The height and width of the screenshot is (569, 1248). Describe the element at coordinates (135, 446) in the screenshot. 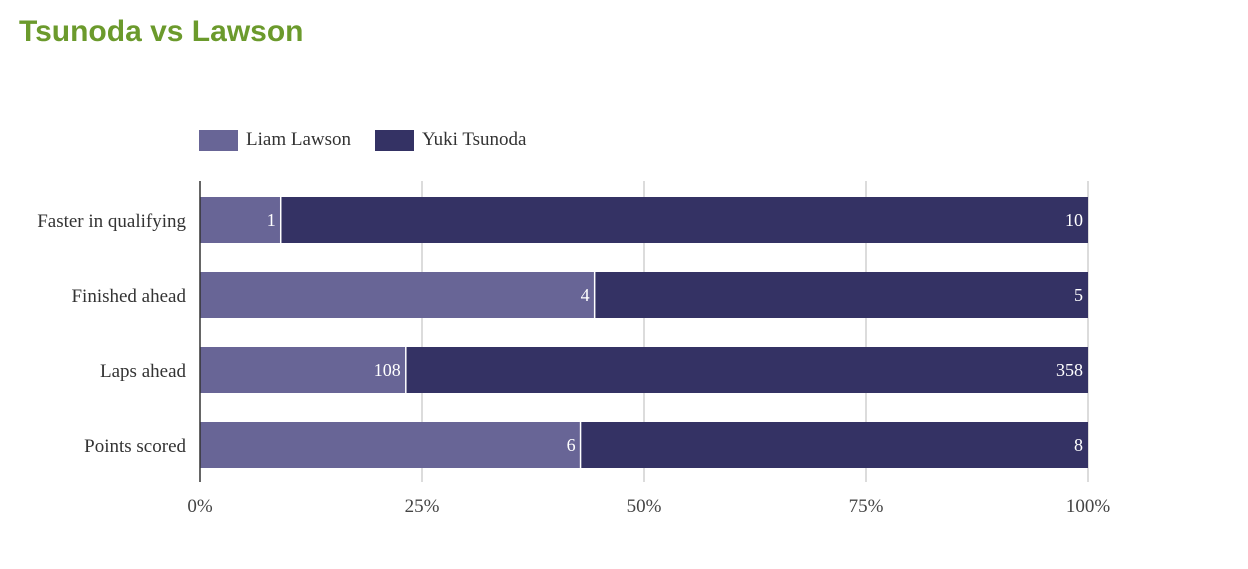

I see `category-label: Points scored` at that location.